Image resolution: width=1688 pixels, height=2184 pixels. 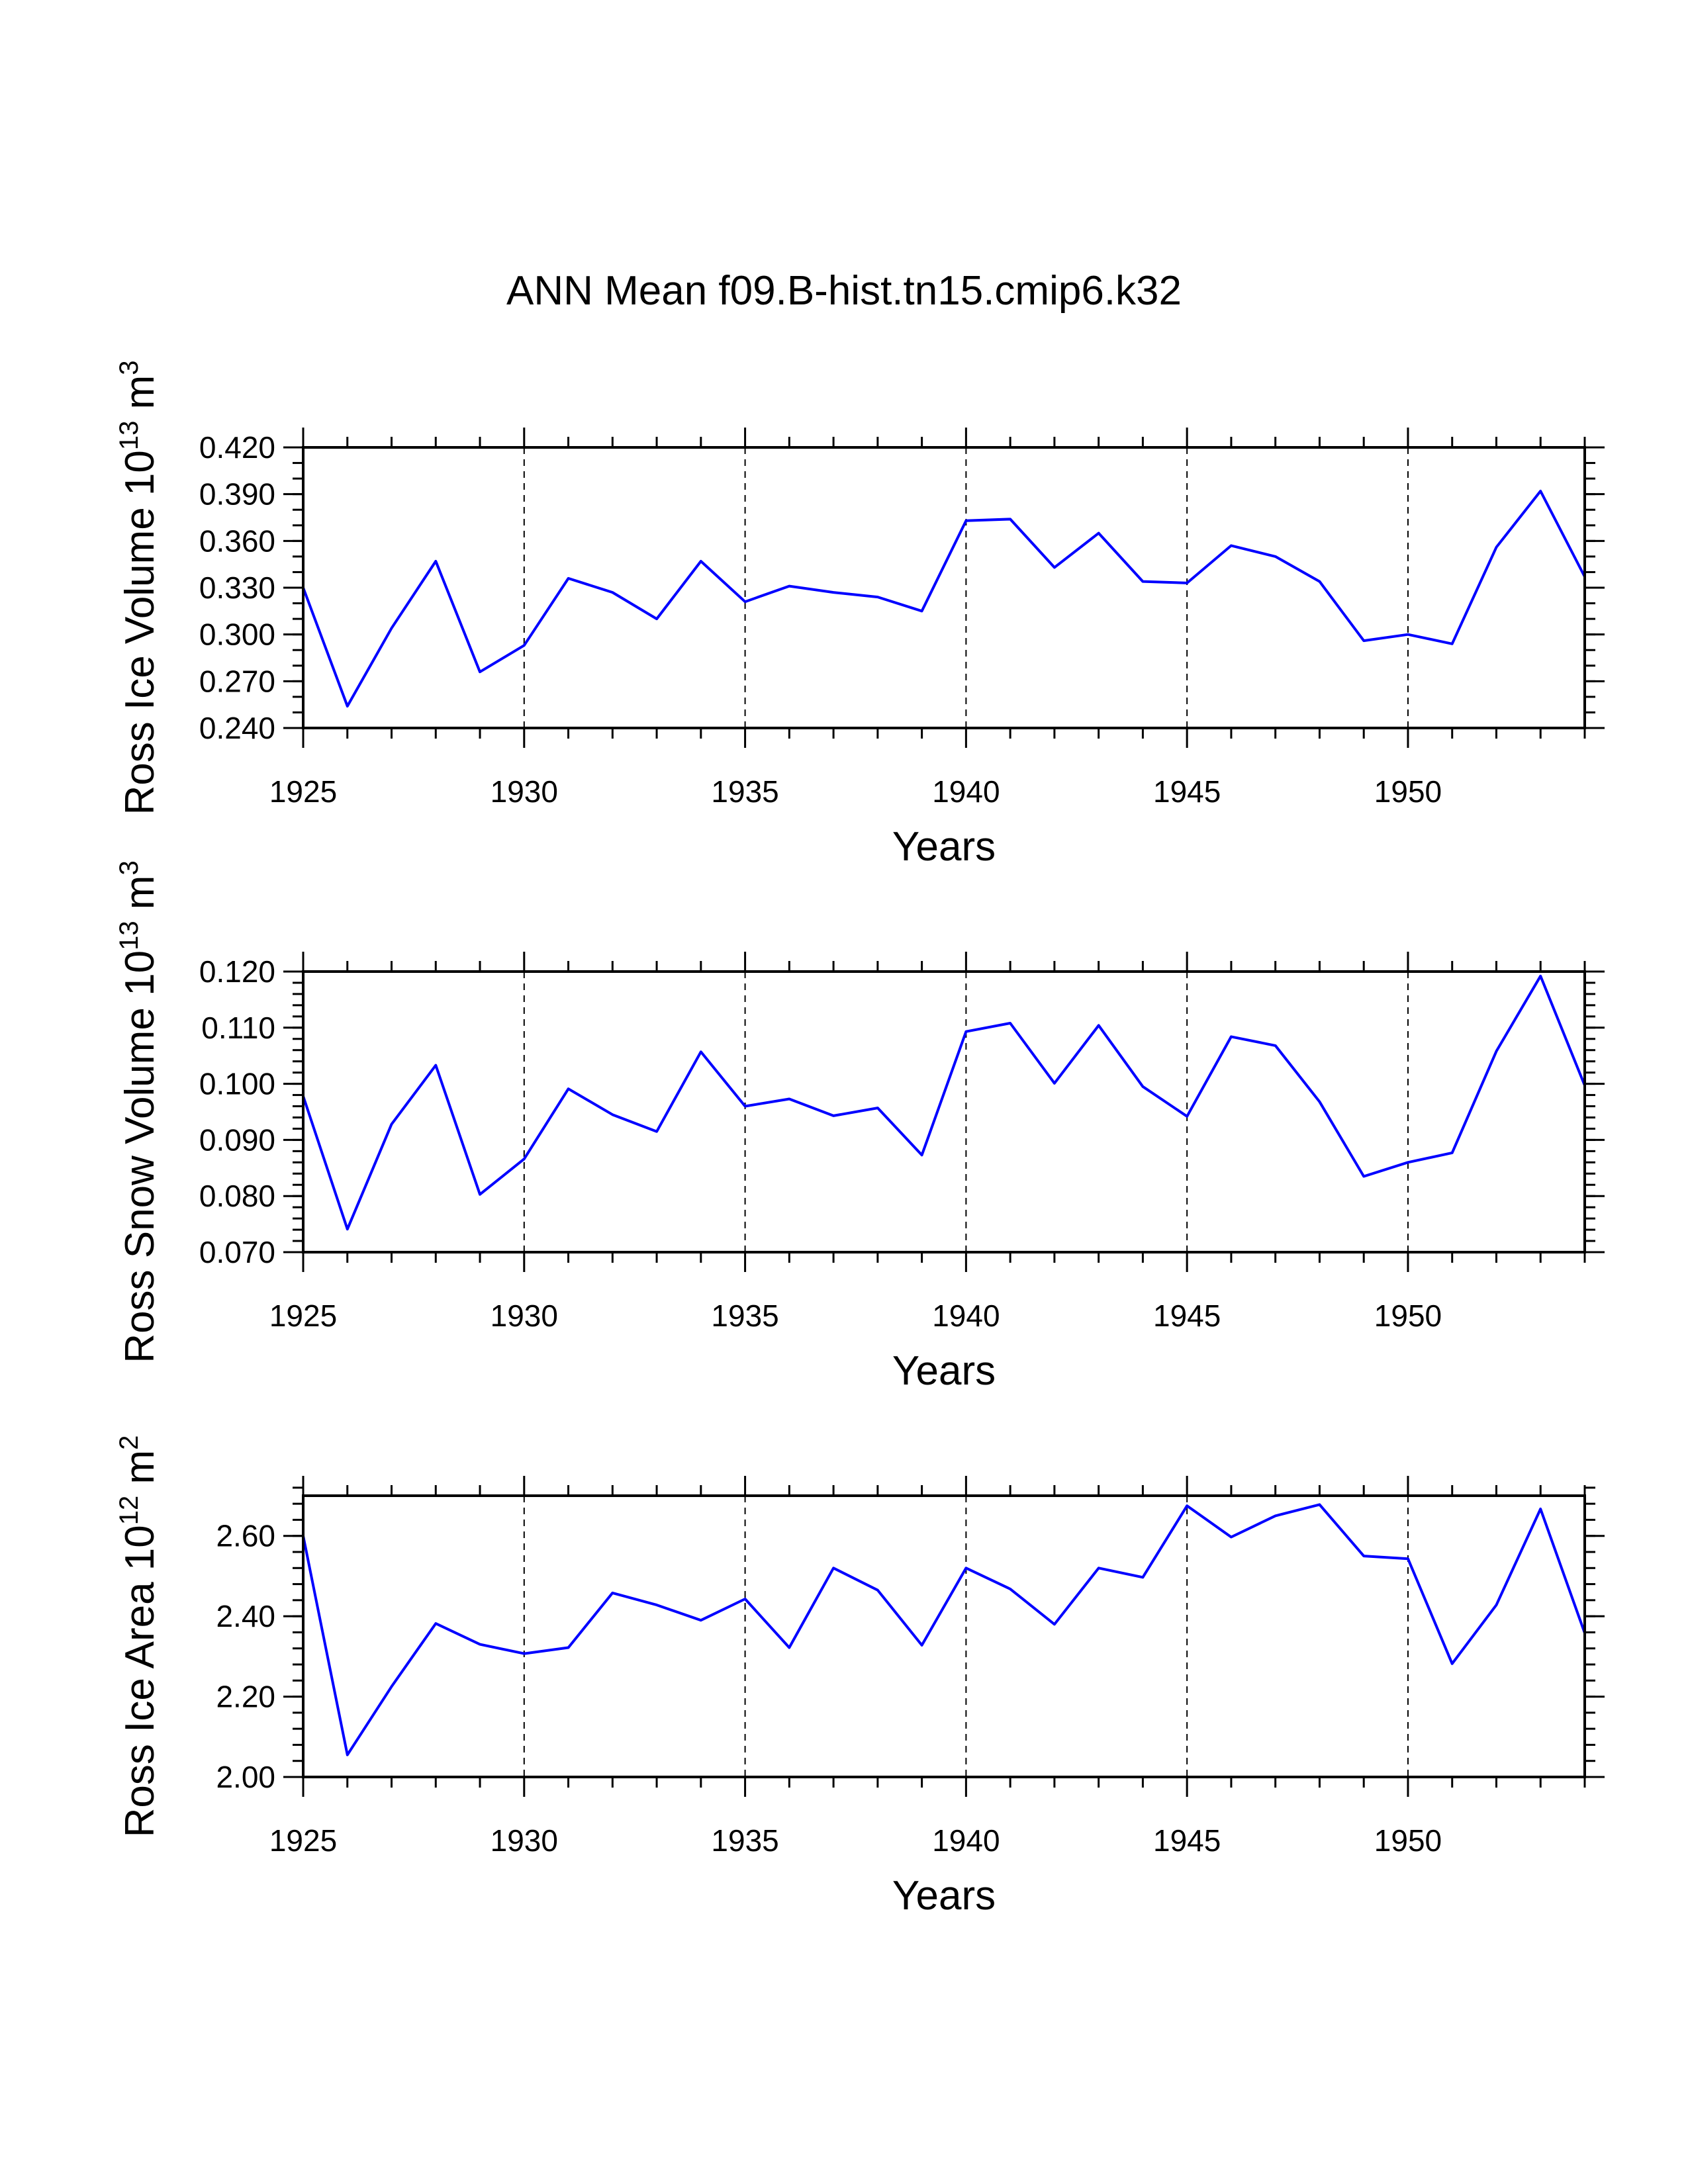 What do you see at coordinates (140, 1681) in the screenshot?
I see `y-axis-text: Ross Ice Area 10` at bounding box center [140, 1681].